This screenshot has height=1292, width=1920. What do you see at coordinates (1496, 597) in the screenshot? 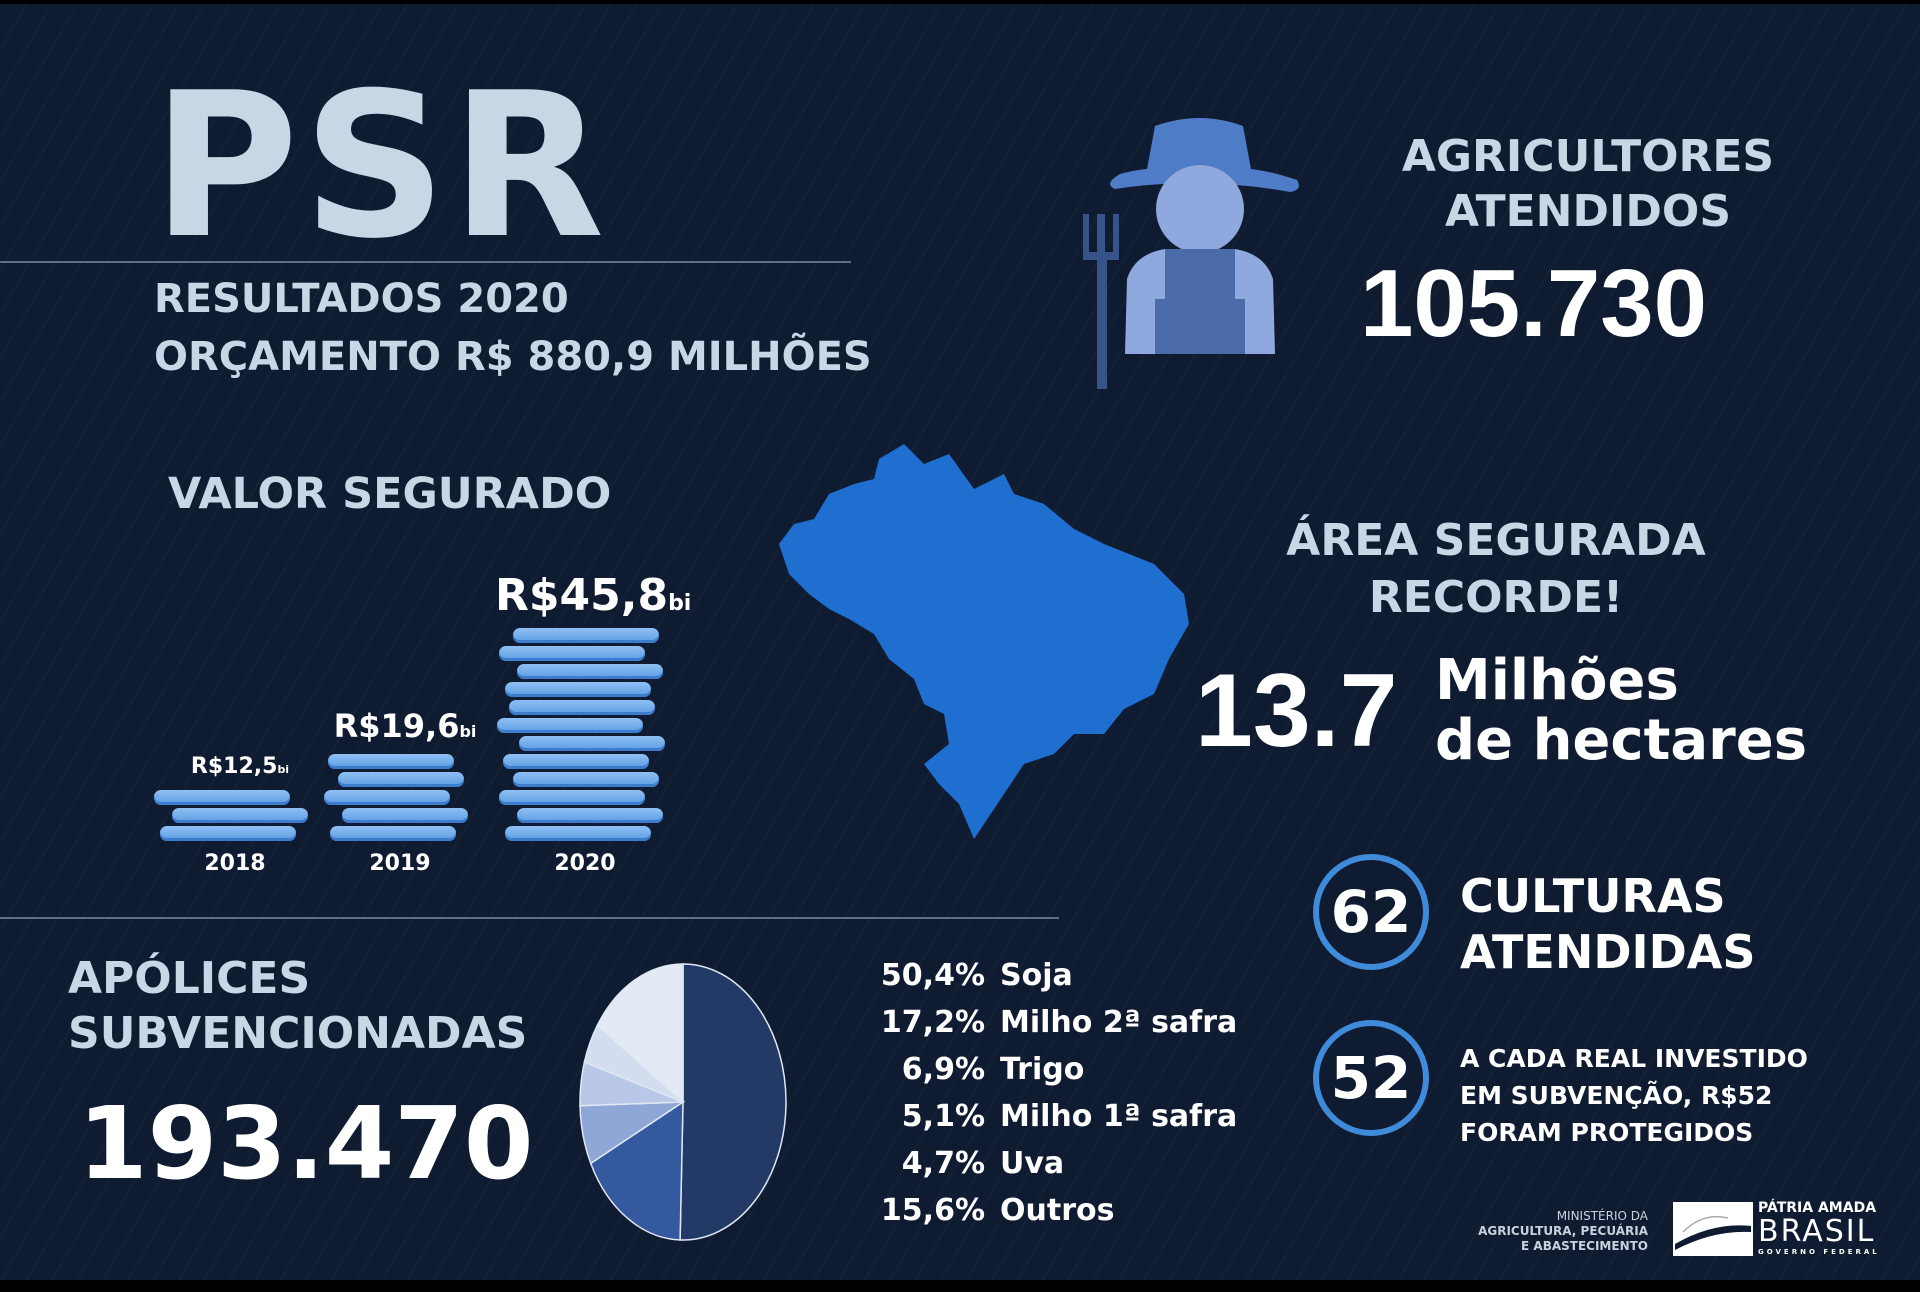
I see `area-label-2: RECORDE!` at bounding box center [1496, 597].